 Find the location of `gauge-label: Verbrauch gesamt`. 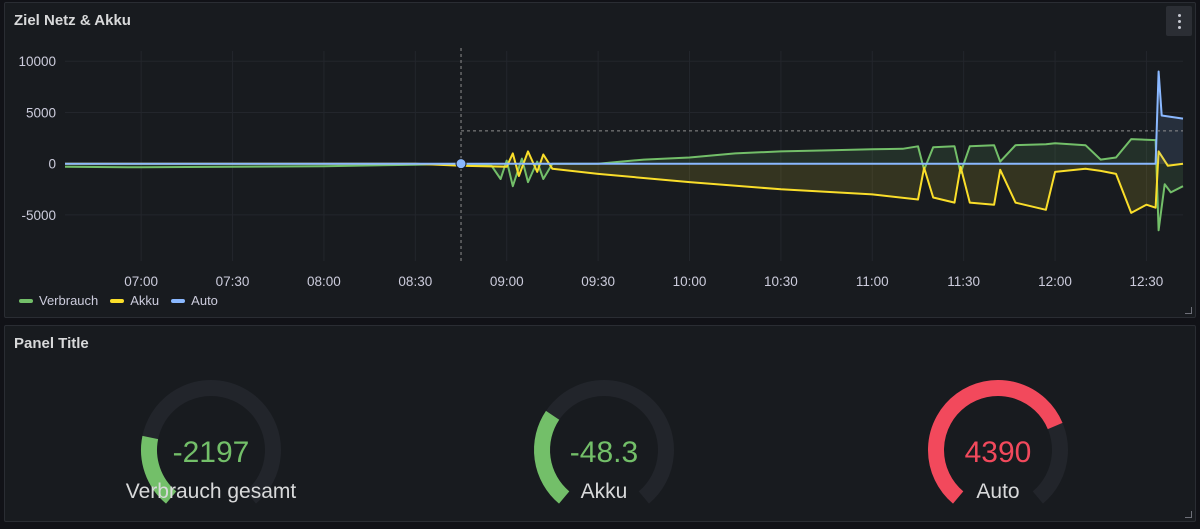

gauge-label: Verbrauch gesamt is located at coordinates (211, 491).